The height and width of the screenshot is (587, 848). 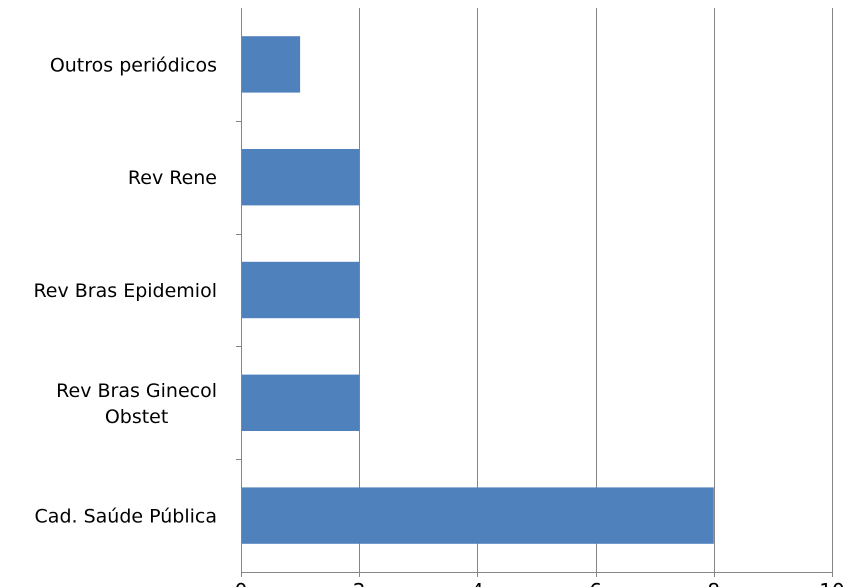 I want to click on x-tick-labels: 0 2 4 6 8 10, so click(x=540, y=579).